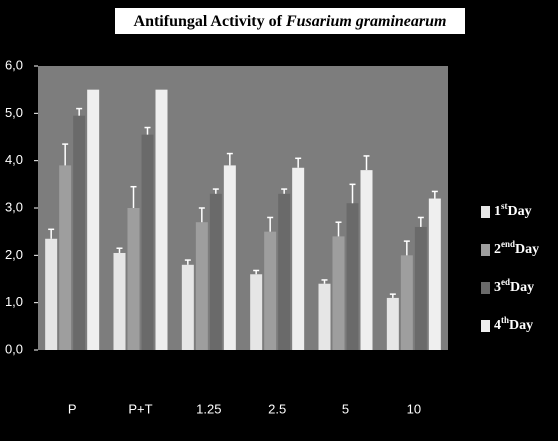 The image size is (558, 441). What do you see at coordinates (14, 112) in the screenshot?
I see `y-tick-label: 5,0` at bounding box center [14, 112].